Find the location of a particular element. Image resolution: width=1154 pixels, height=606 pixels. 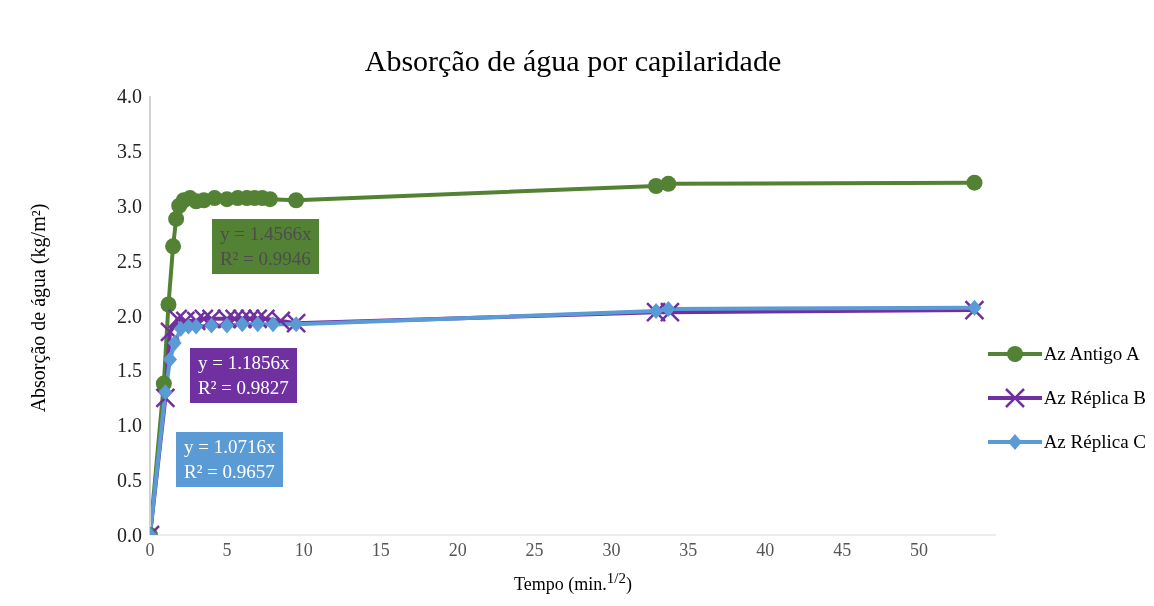

y-tick-label: 3.5 is located at coordinates (129, 150).